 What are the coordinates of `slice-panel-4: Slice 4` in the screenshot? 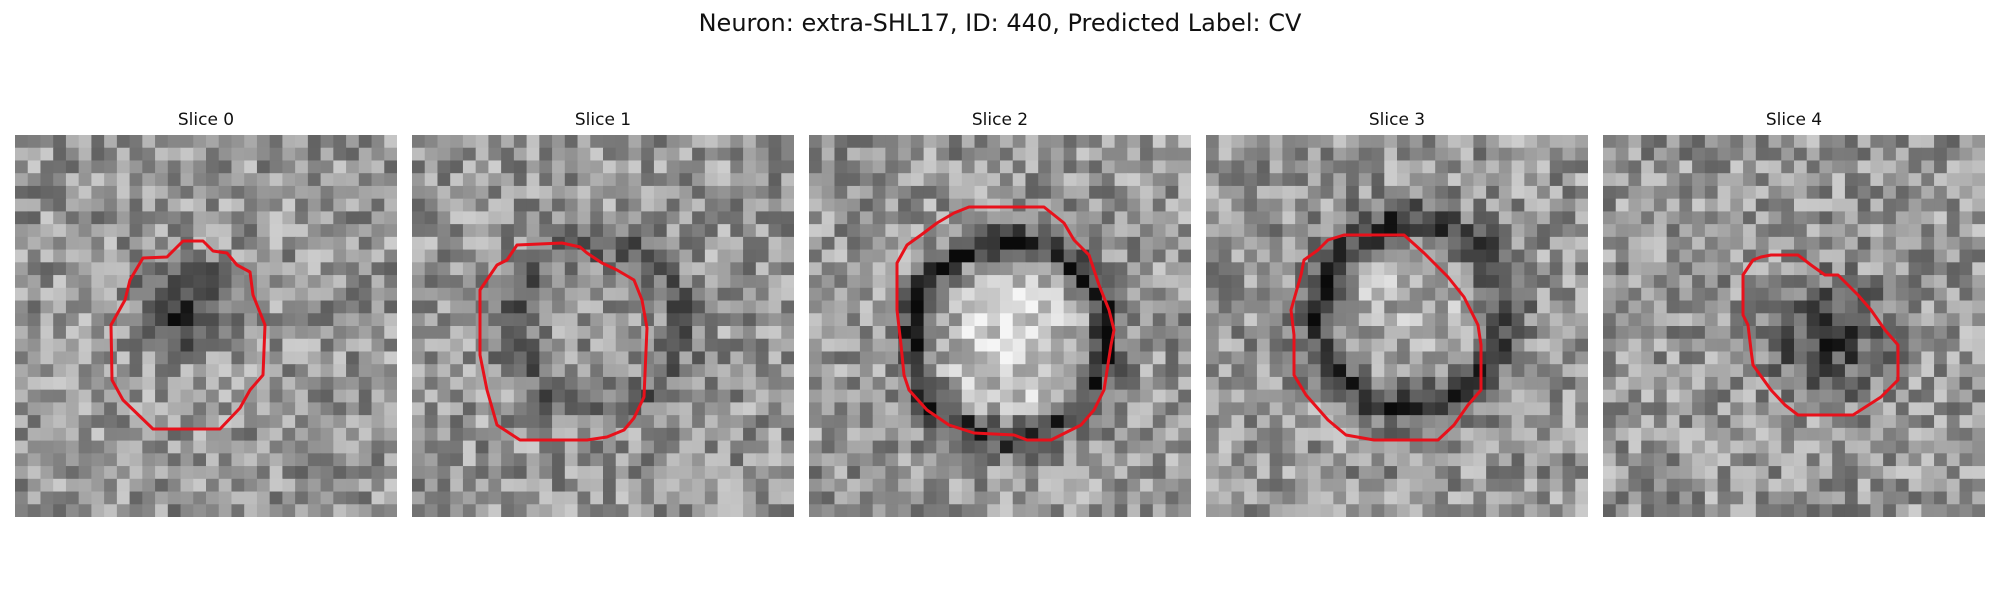 It's located at (1794, 313).